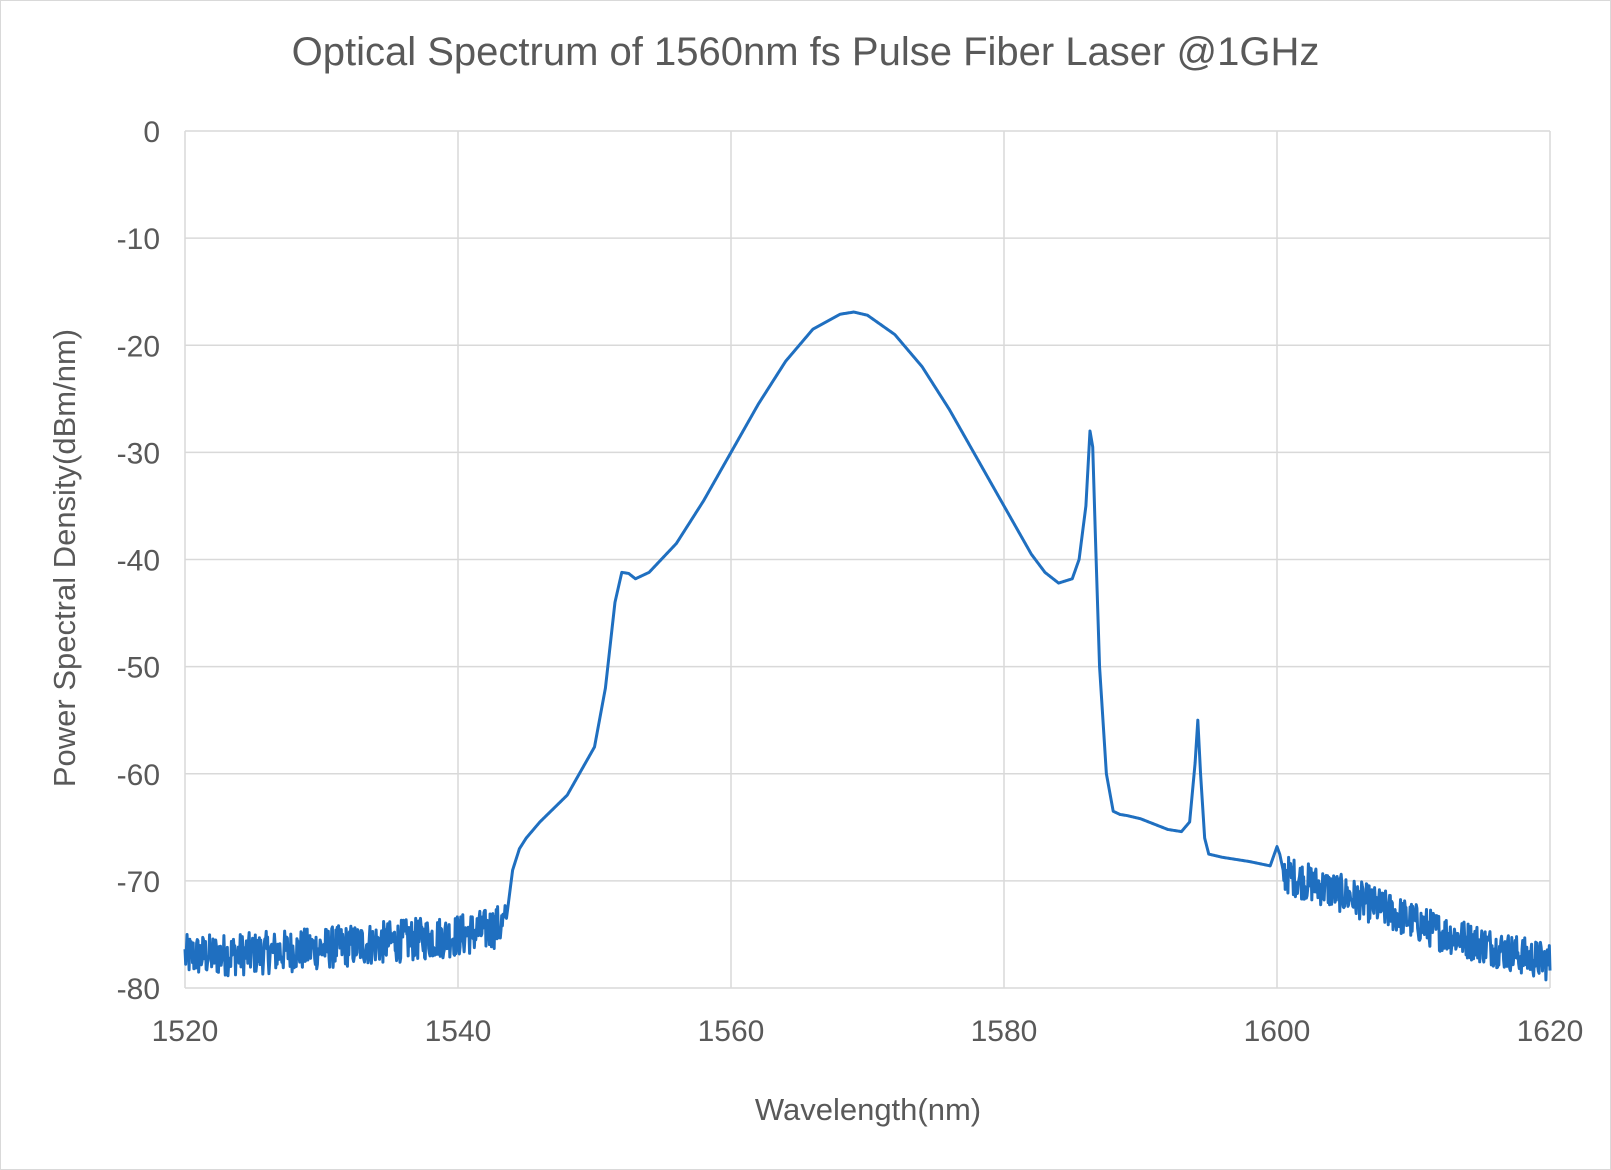  What do you see at coordinates (185, 1031) in the screenshot?
I see `x-tick-label: 1520` at bounding box center [185, 1031].